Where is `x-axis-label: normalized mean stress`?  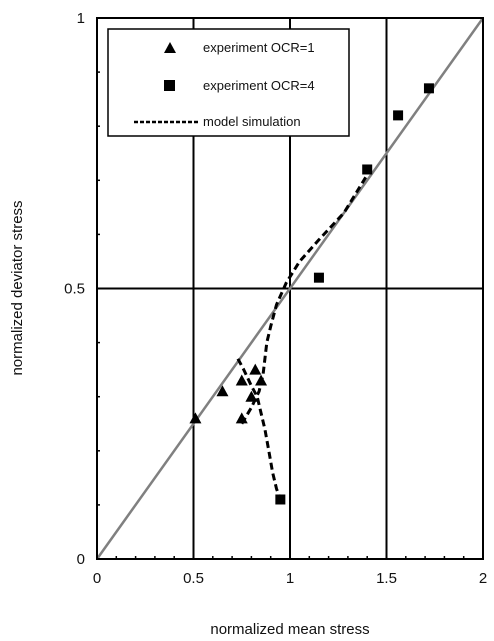 x-axis-label: normalized mean stress is located at coordinates (289, 629).